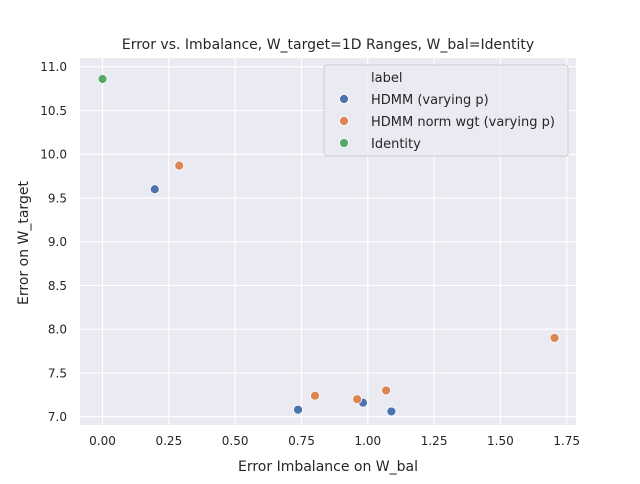 The height and width of the screenshot is (484, 640). Describe the element at coordinates (24, 243) in the screenshot. I see `y-axis-label: Error on W_target` at that location.